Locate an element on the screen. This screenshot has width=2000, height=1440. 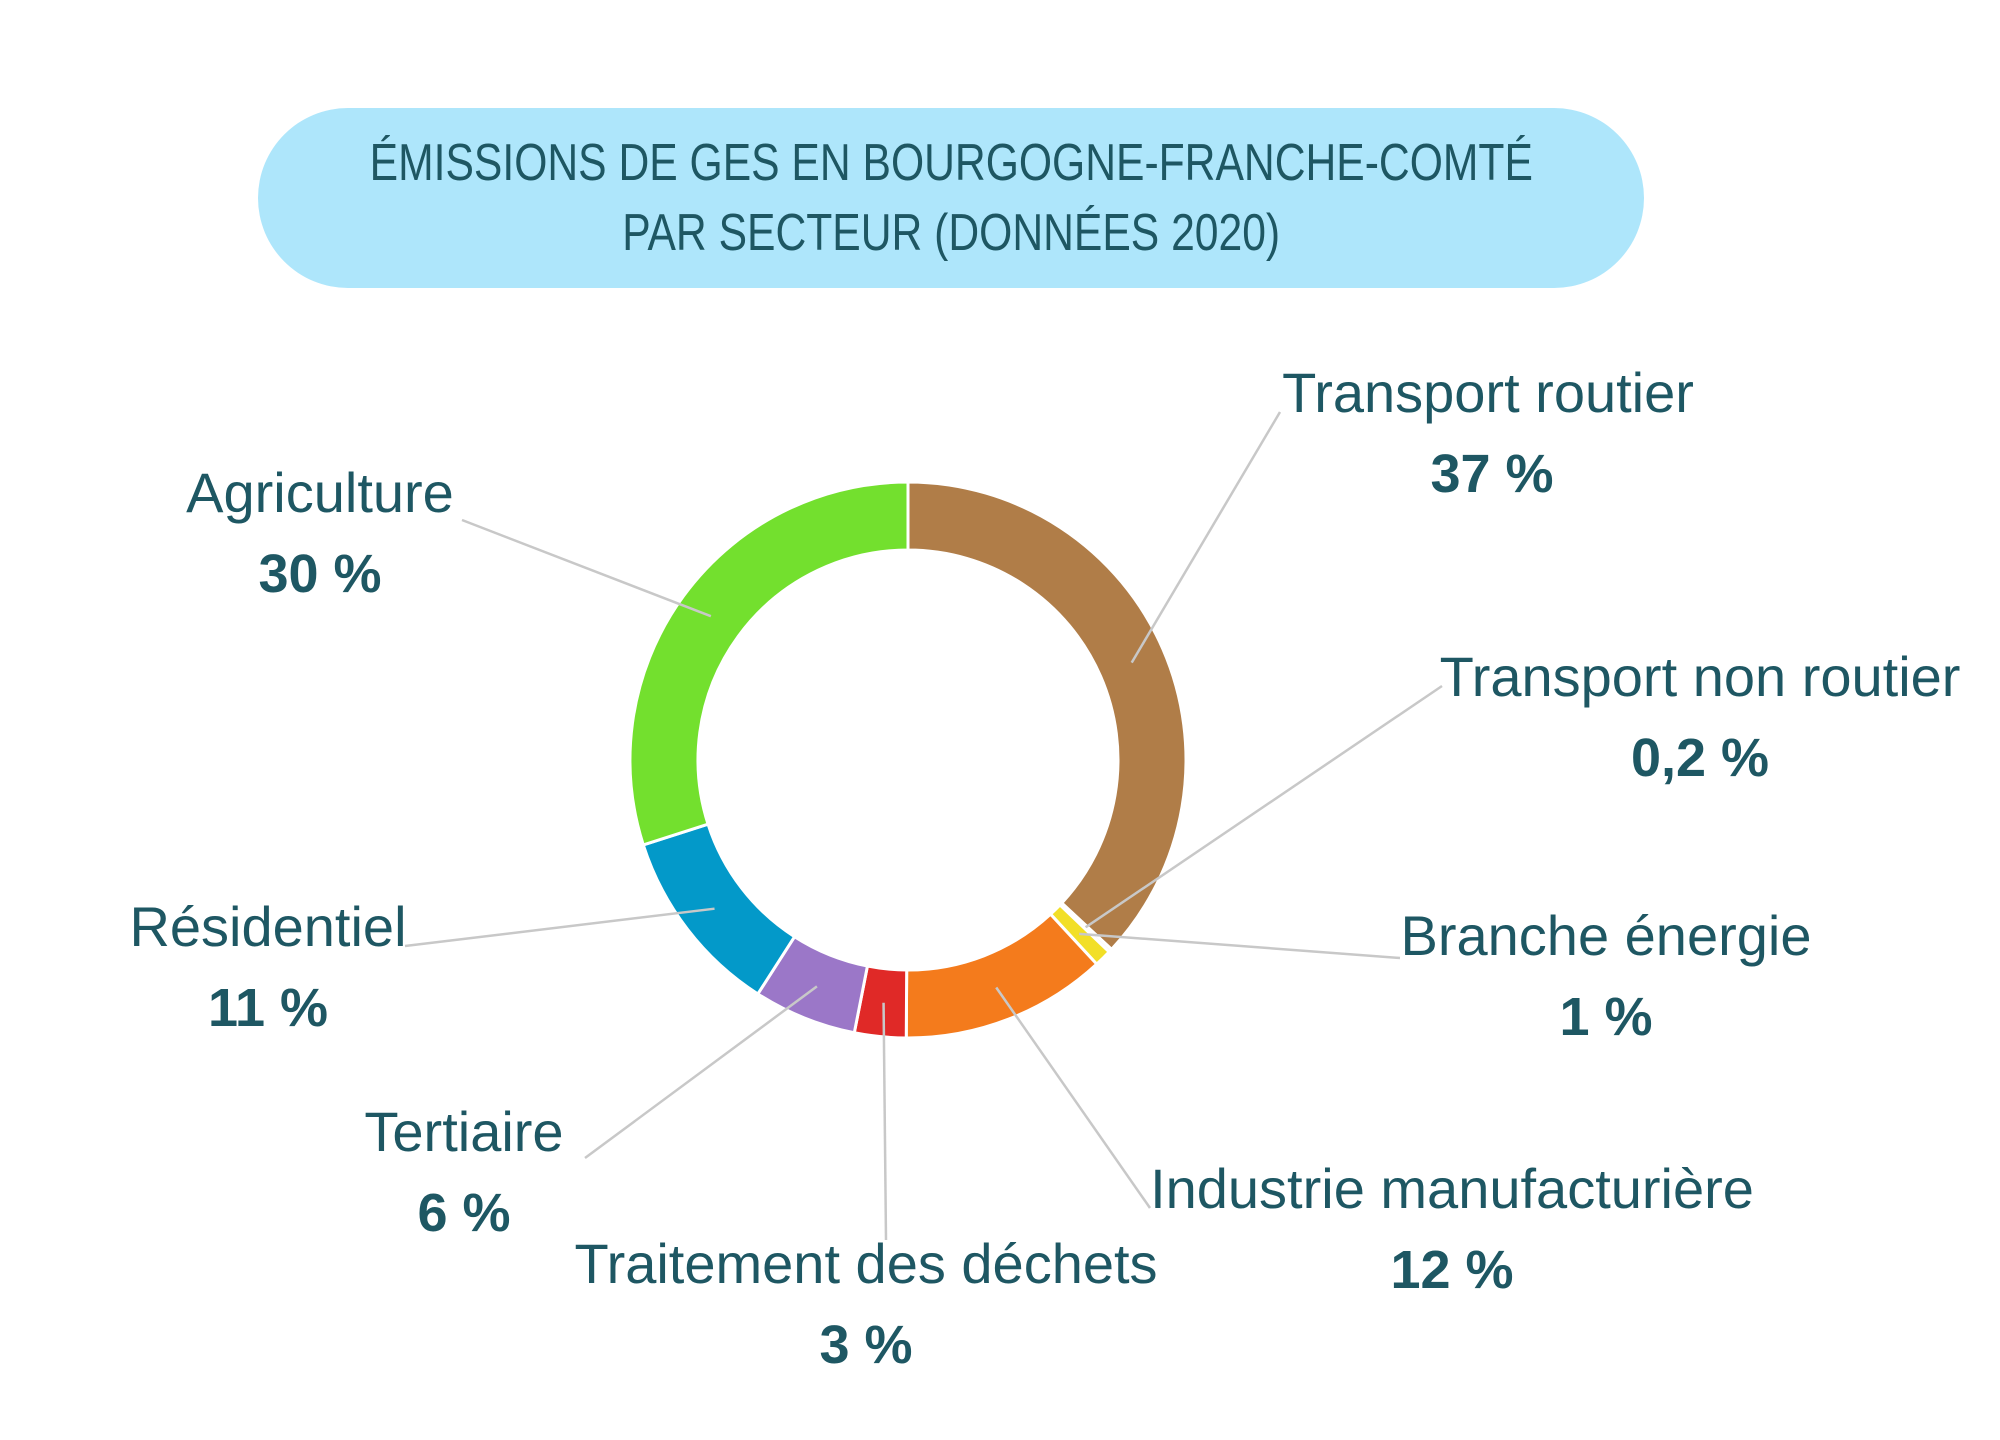
label-value-branche-energie: 1 % is located at coordinates (1605, 1017).